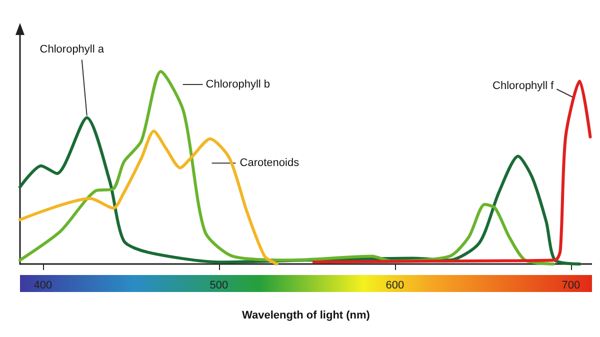  What do you see at coordinates (72, 50) in the screenshot?
I see `text: Chlorophyll a` at bounding box center [72, 50].